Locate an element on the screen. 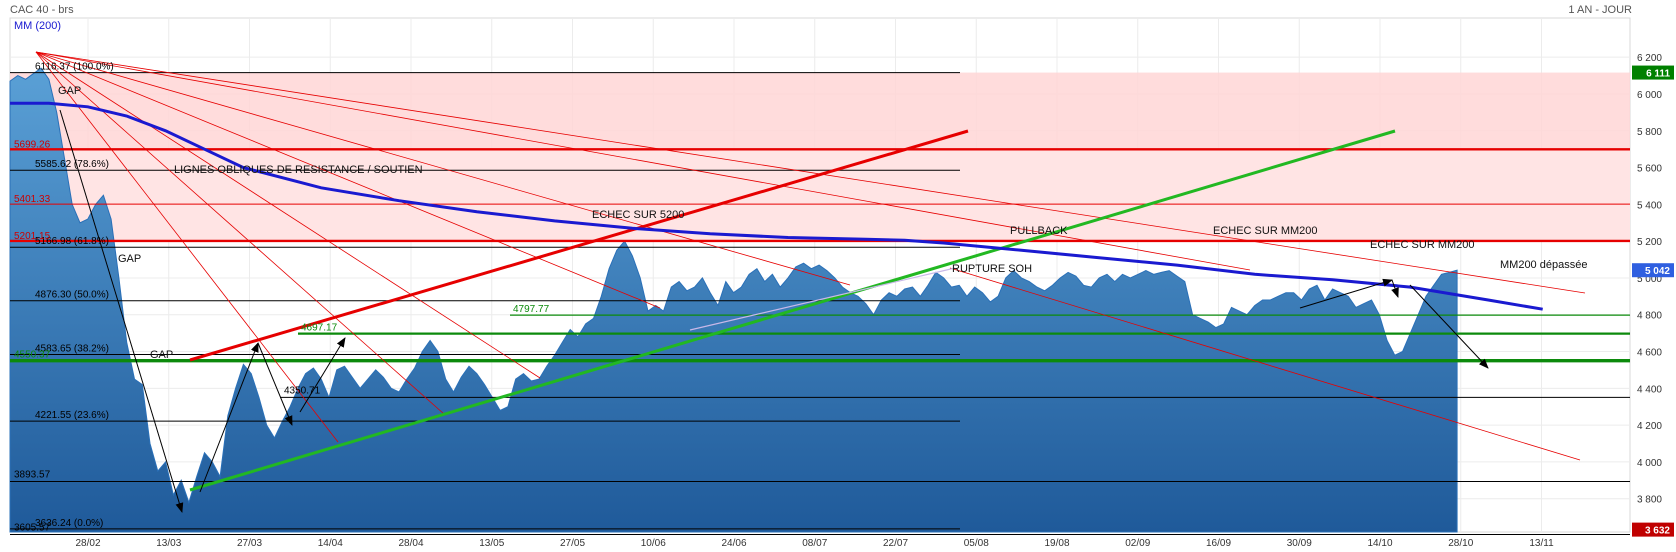 The width and height of the screenshot is (1676, 552). x-tick-label: 27/03 is located at coordinates (249, 543).